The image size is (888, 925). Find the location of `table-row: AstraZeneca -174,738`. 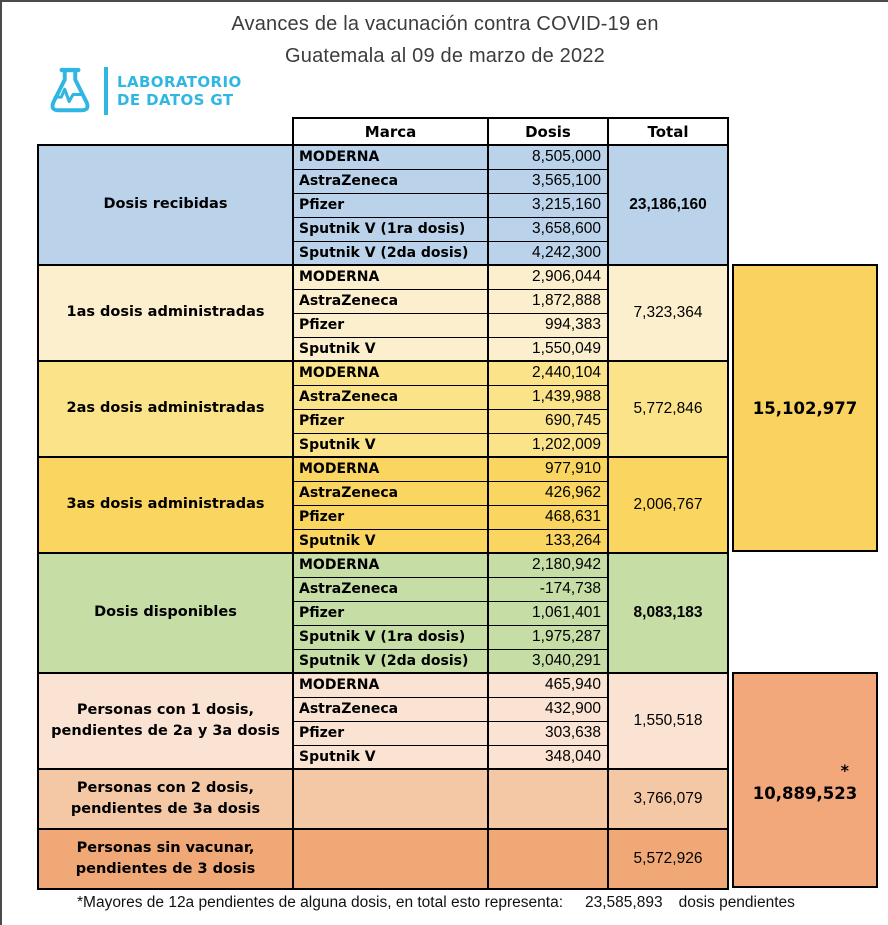

table-row: AstraZeneca -174,738 is located at coordinates (383, 589).